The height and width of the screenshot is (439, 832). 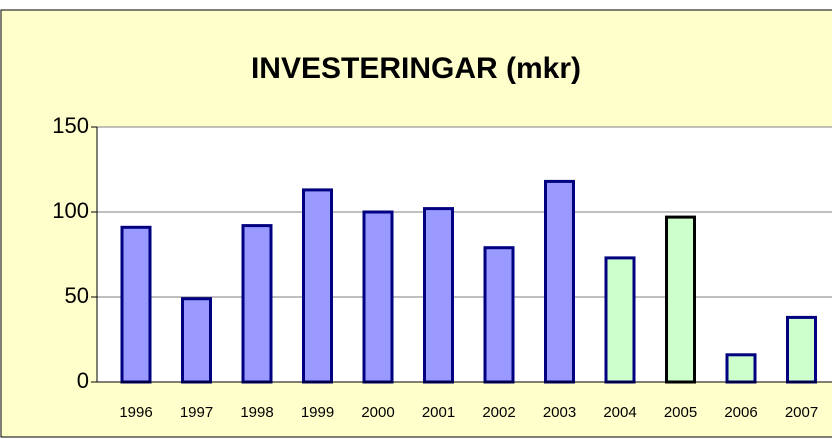 What do you see at coordinates (619, 412) in the screenshot?
I see `x-tick-label: 2004` at bounding box center [619, 412].